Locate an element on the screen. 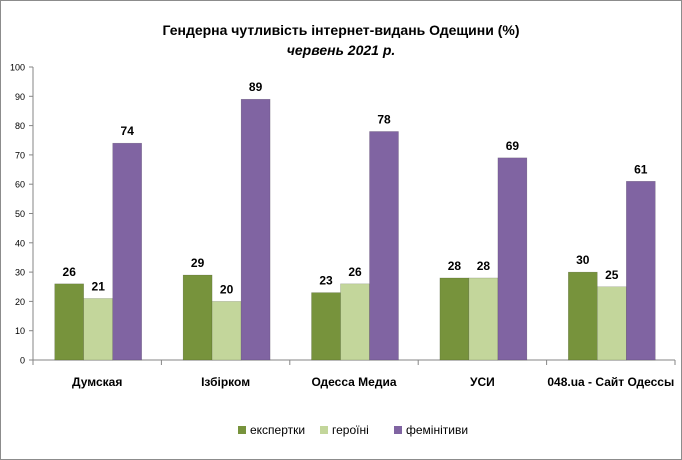 This screenshot has width=682, height=460. y-tick-label: 50 is located at coordinates (20, 214).